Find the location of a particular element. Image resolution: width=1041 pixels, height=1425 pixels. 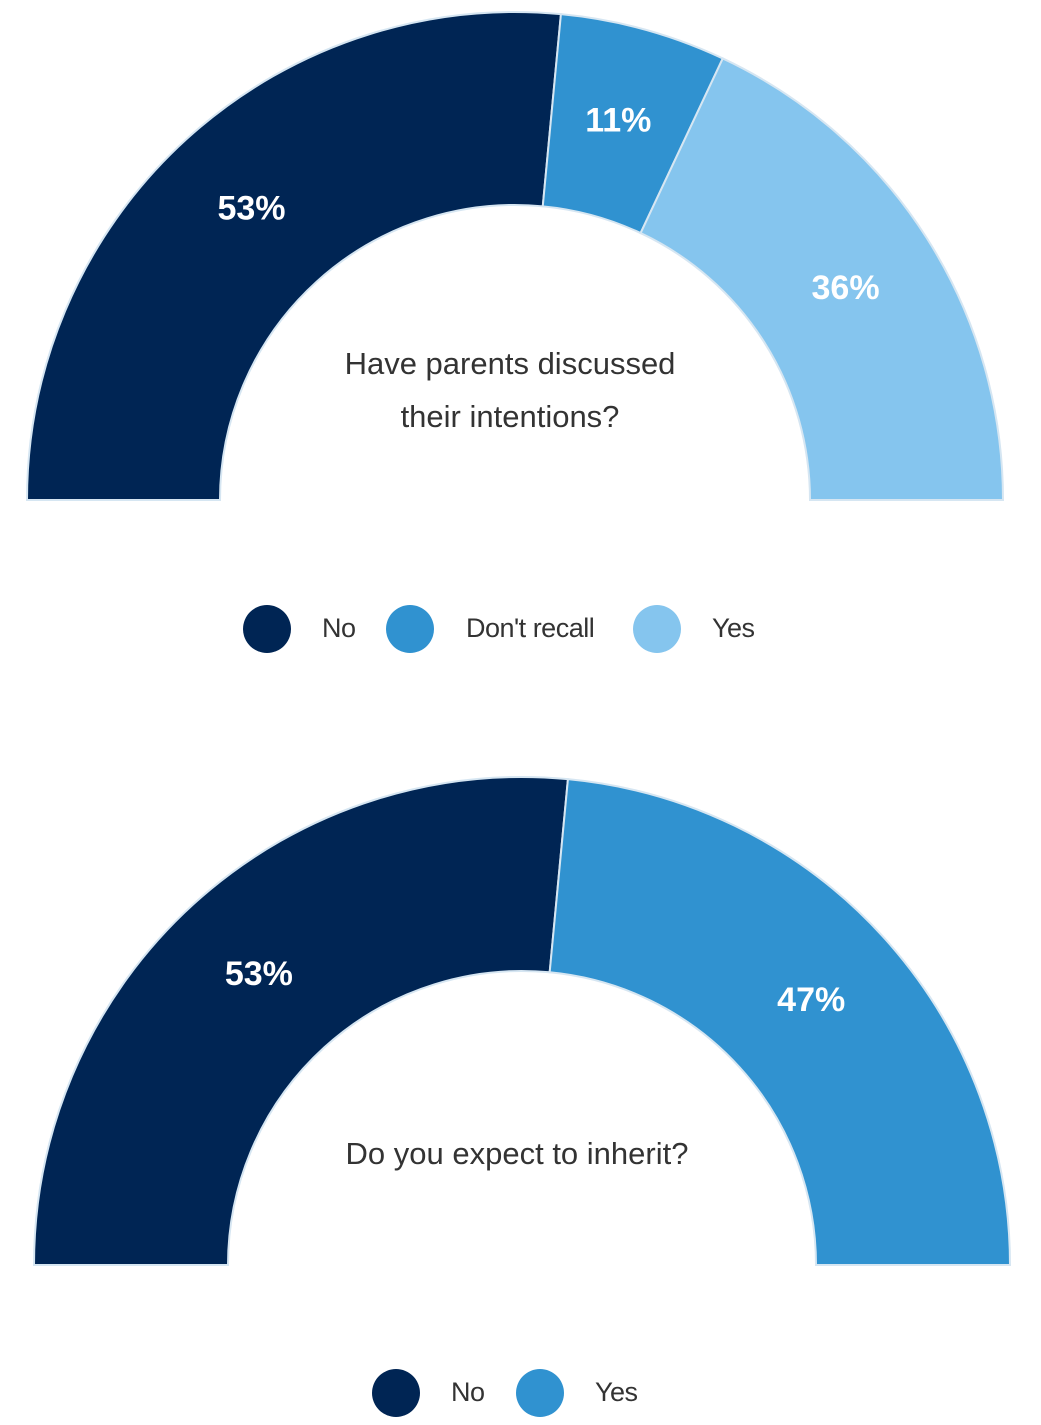

chart-center-title: Do you expect to inherit? is located at coordinates (517, 1153).